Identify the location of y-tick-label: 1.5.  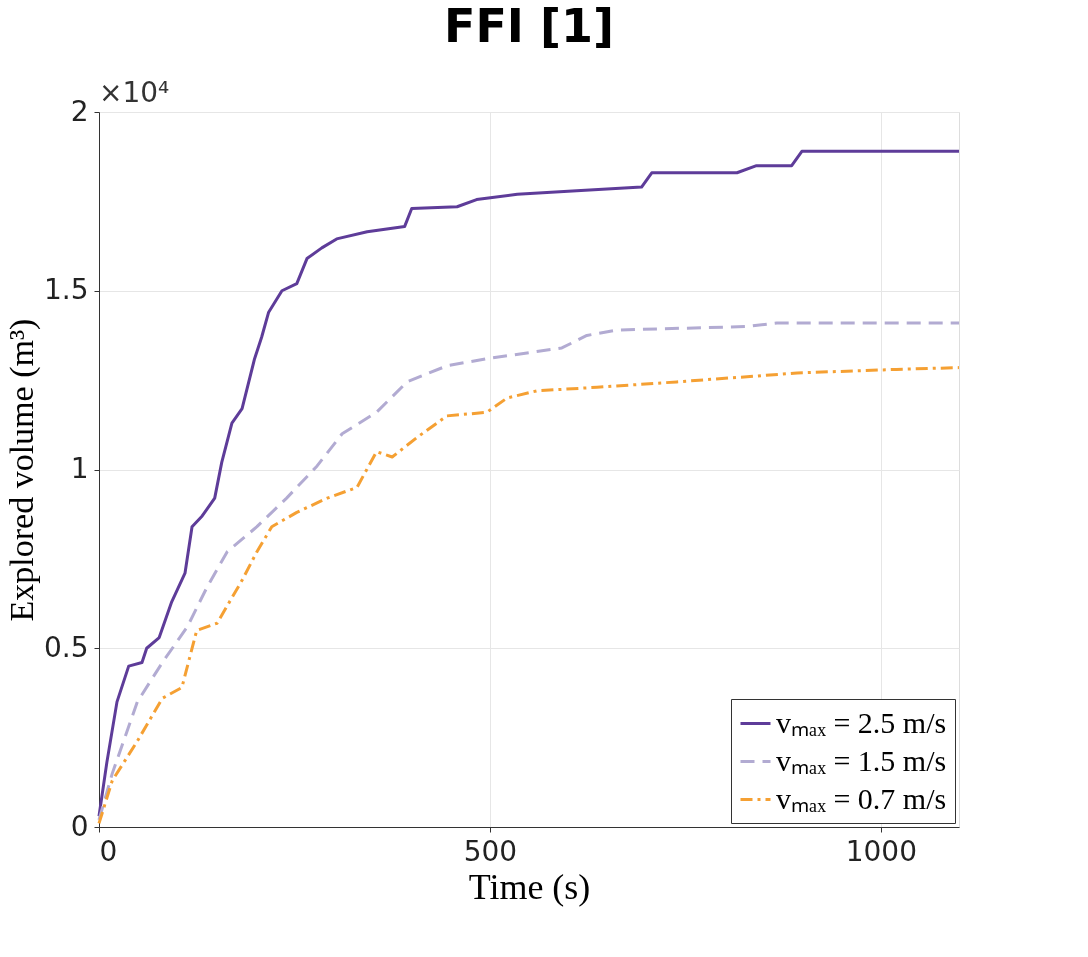
(66, 290).